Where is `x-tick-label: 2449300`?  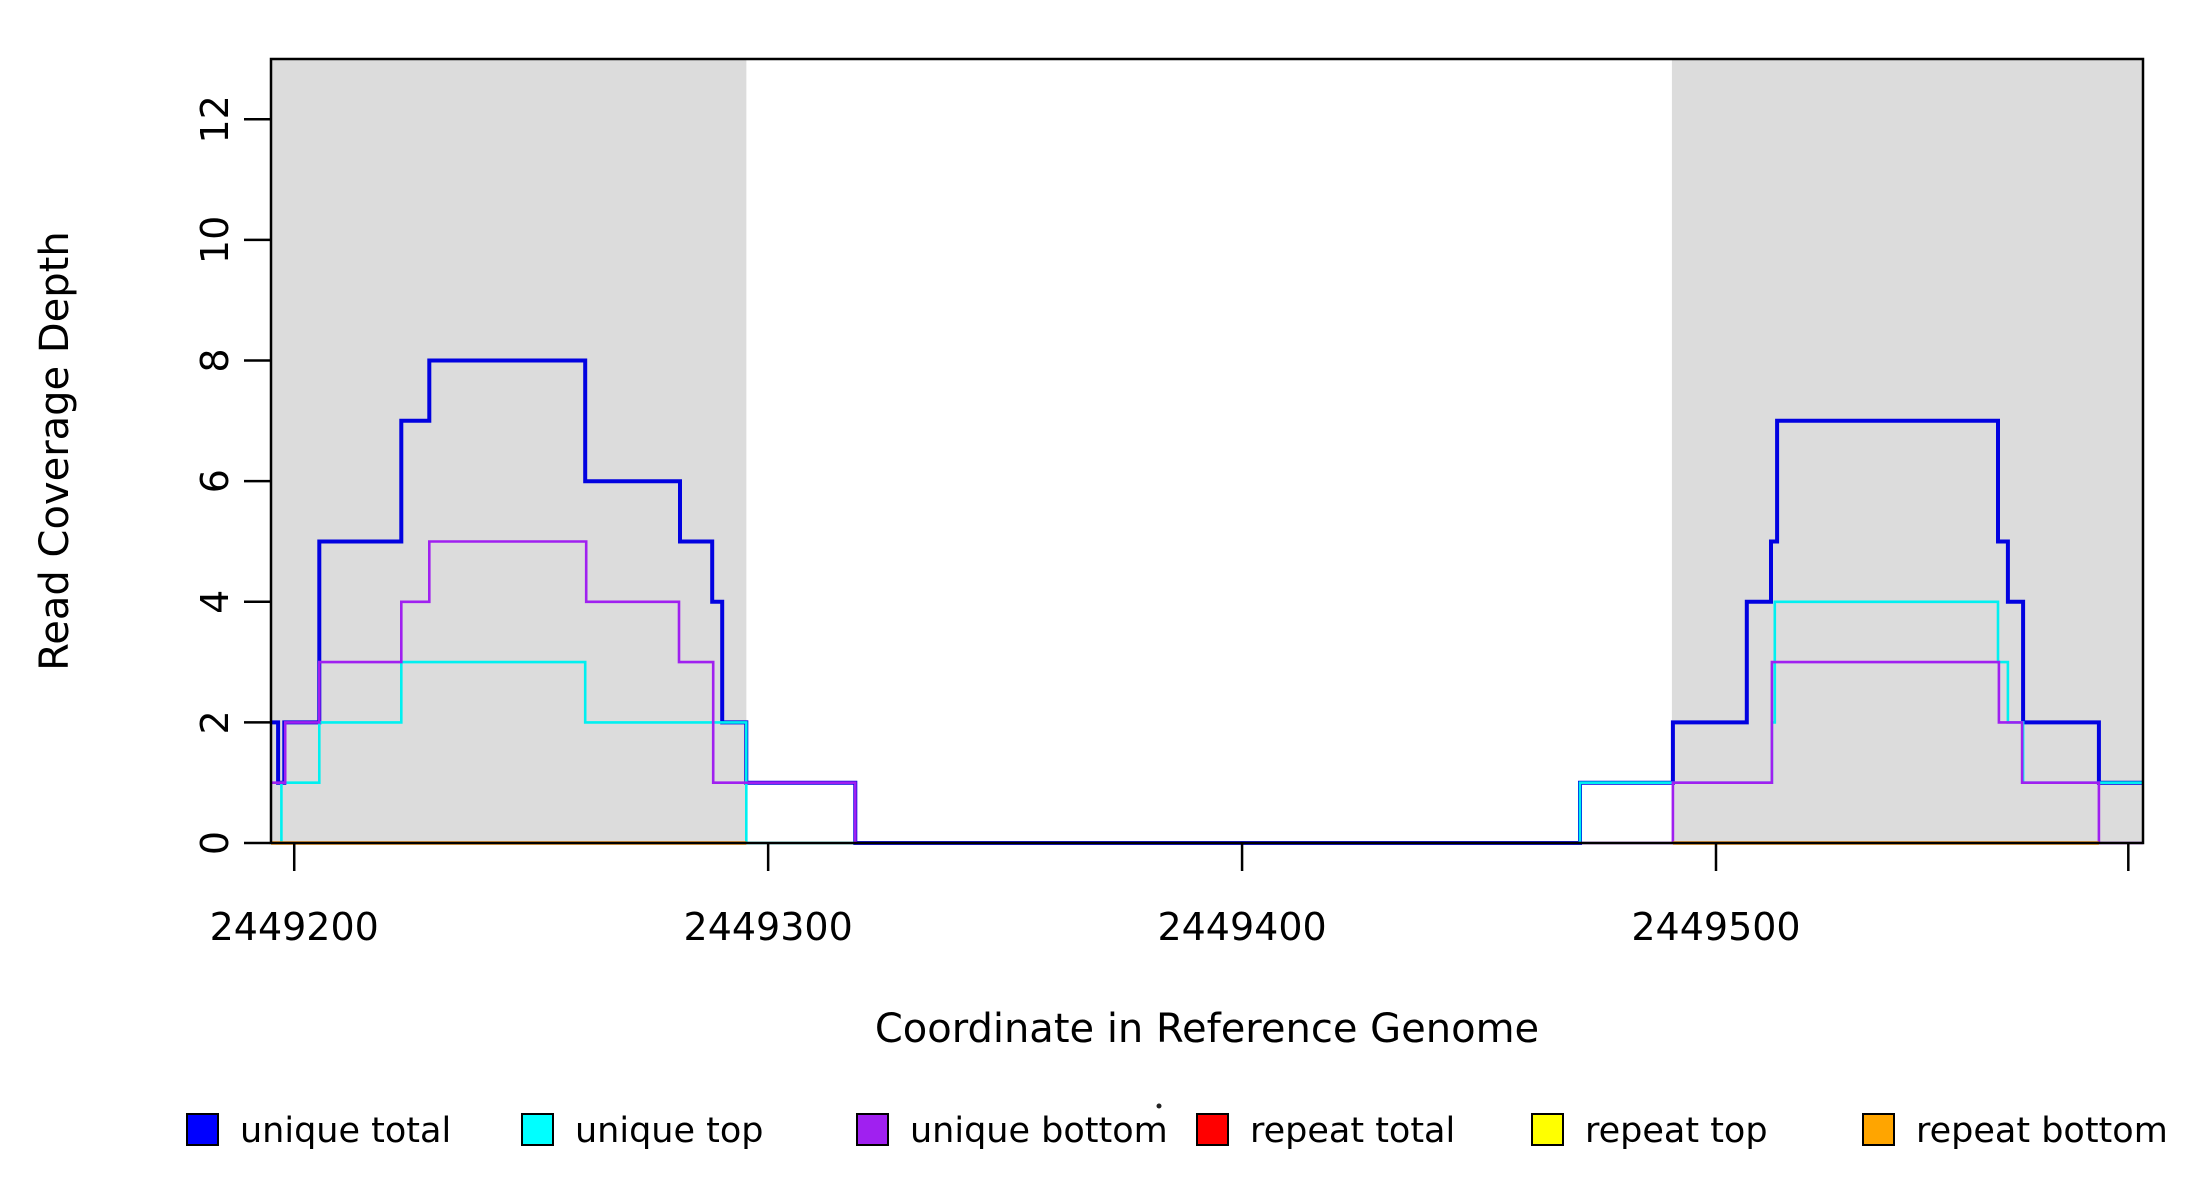 x-tick-label: 2449300 is located at coordinates (768, 927).